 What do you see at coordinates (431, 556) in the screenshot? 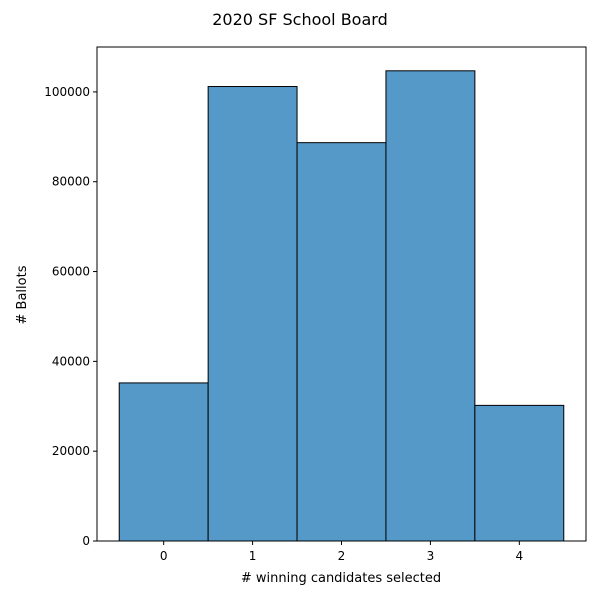
I see `x-tick-label: 3` at bounding box center [431, 556].